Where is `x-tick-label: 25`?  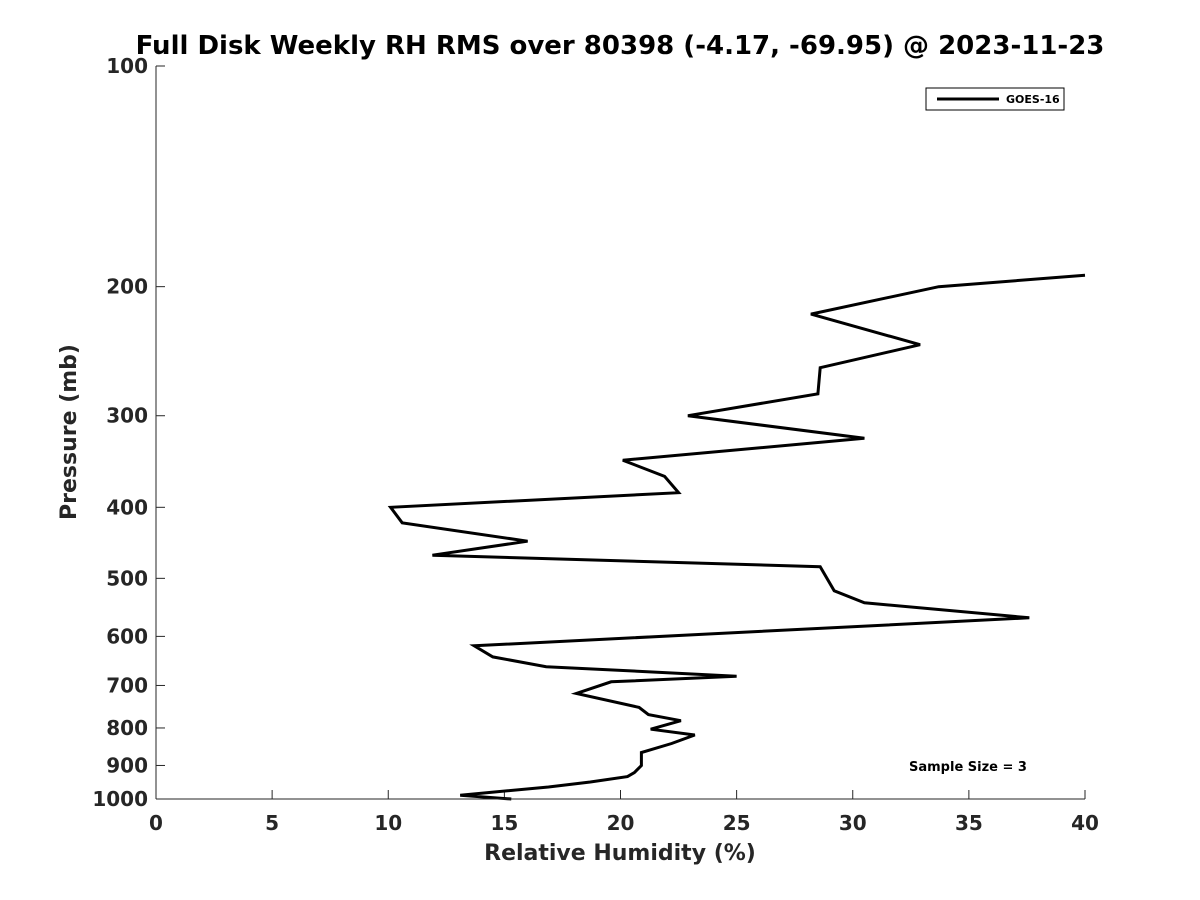 x-tick-label: 25 is located at coordinates (737, 823).